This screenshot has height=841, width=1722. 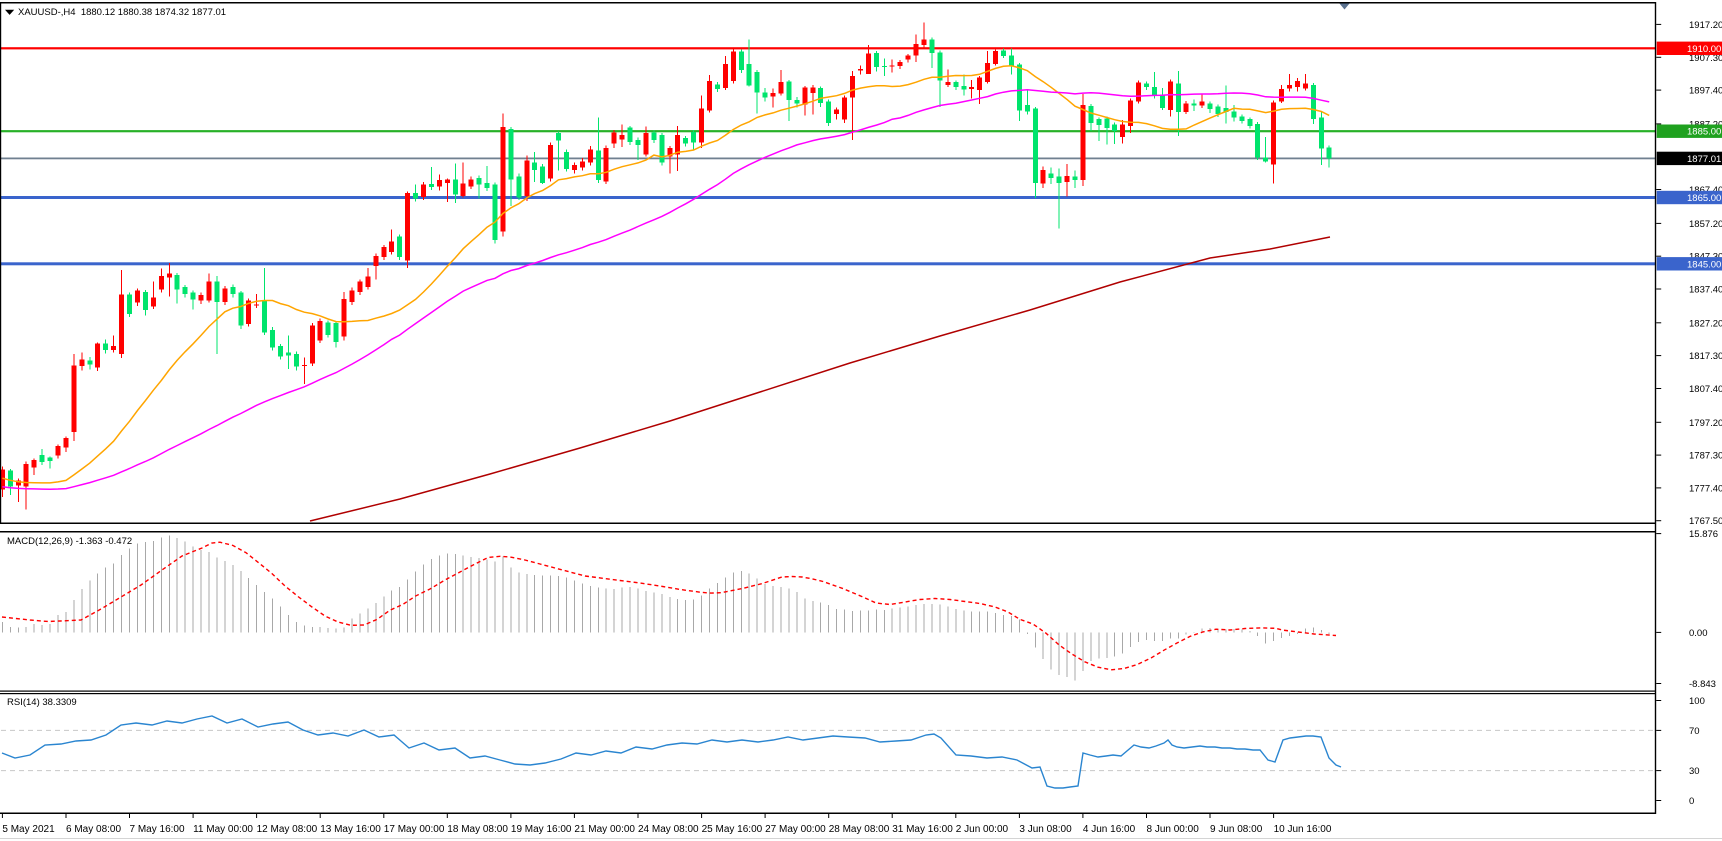 What do you see at coordinates (541, 829) in the screenshot?
I see `svg-text: 19 May 16:00` at bounding box center [541, 829].